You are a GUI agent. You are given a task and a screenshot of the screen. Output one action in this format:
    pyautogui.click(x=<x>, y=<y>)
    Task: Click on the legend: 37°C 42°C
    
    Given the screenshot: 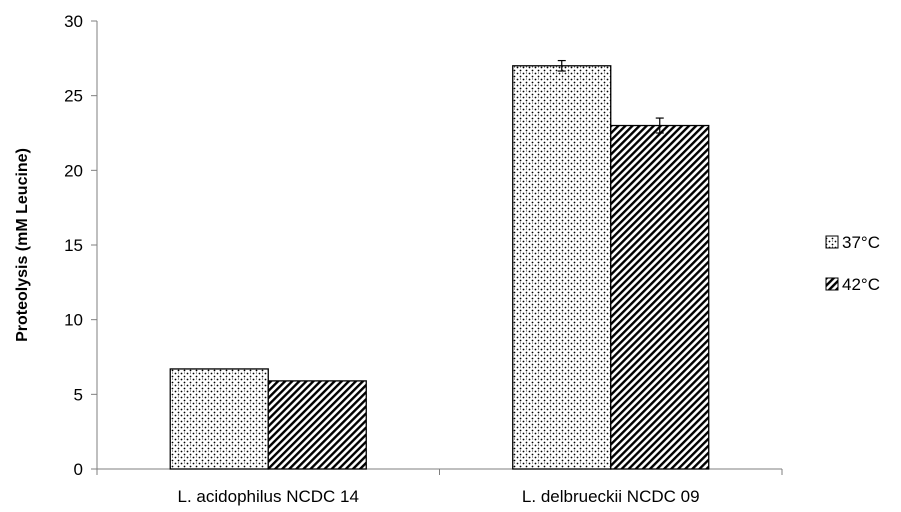 What is the action you would take?
    pyautogui.click(x=852, y=263)
    